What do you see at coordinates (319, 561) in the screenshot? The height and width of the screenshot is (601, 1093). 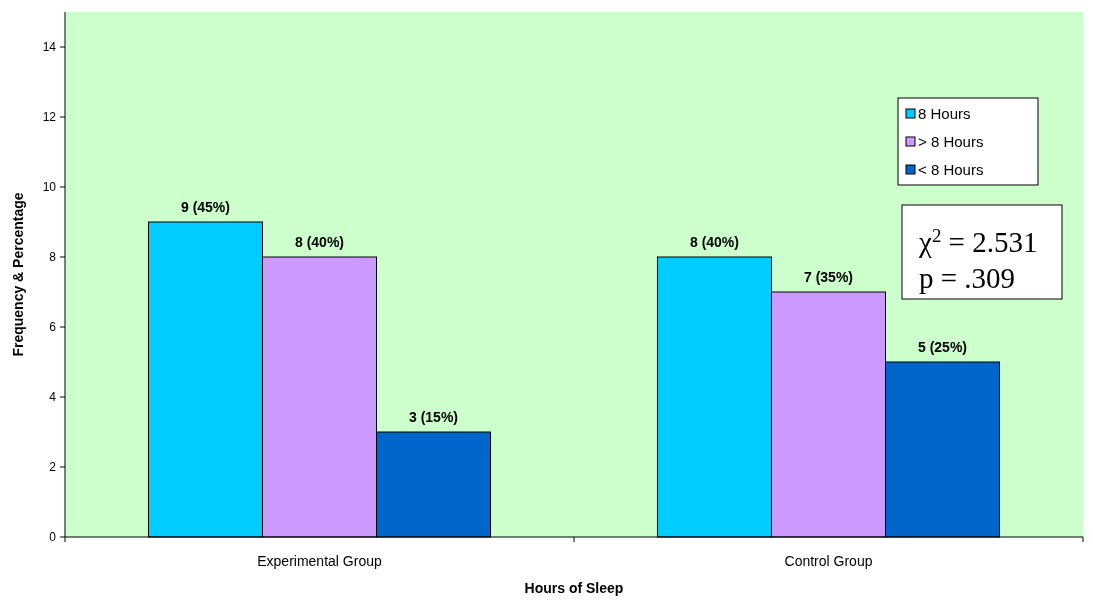 I see `x-tick-label: Experimental Group` at bounding box center [319, 561].